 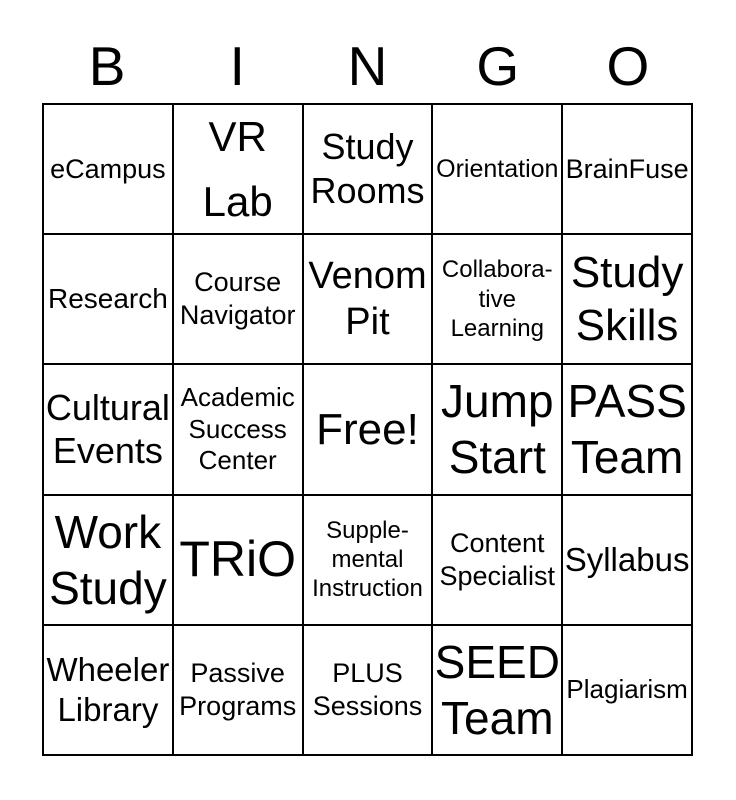 I want to click on bingo-cell-orientation: Orientation, so click(x=498, y=170).